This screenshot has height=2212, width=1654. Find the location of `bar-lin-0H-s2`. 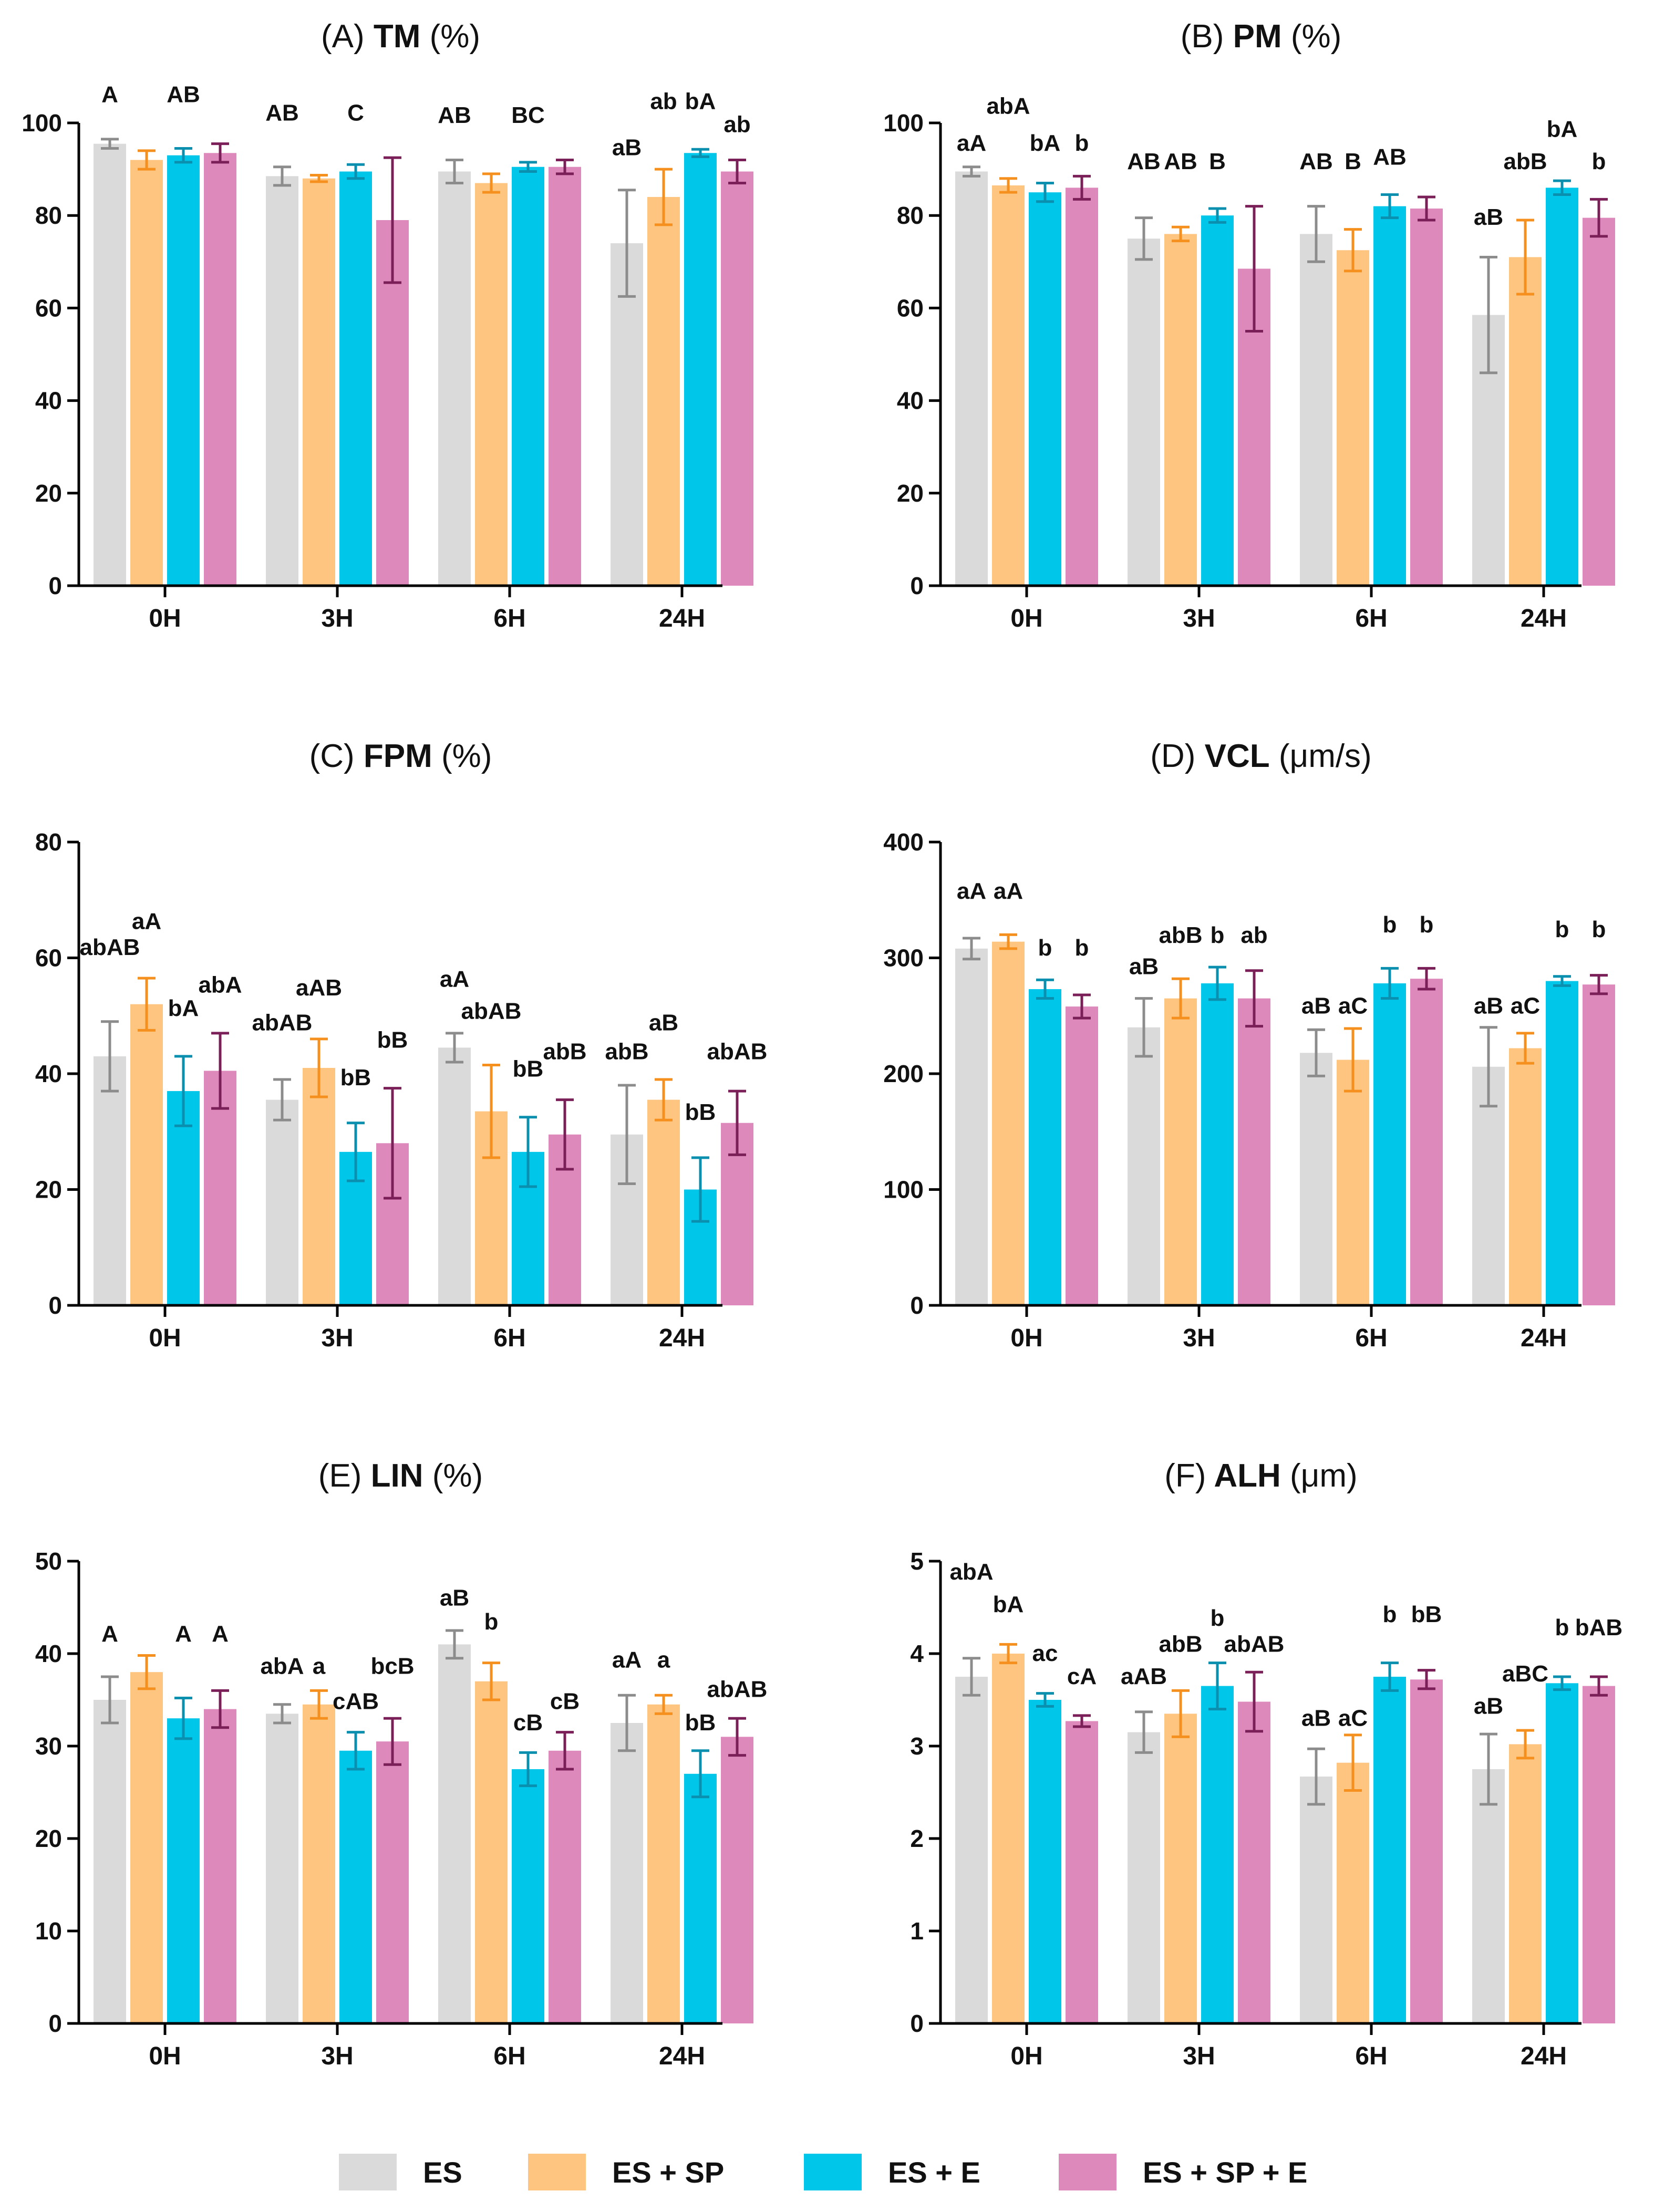

bar-lin-0H-s2 is located at coordinates (183, 1871).